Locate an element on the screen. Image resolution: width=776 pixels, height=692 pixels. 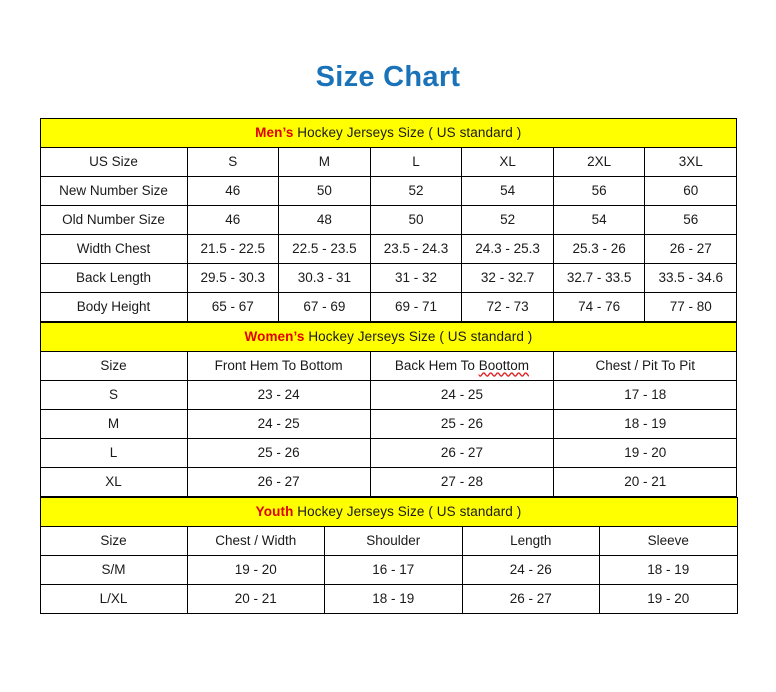
mens-col-header: L is located at coordinates (416, 161).